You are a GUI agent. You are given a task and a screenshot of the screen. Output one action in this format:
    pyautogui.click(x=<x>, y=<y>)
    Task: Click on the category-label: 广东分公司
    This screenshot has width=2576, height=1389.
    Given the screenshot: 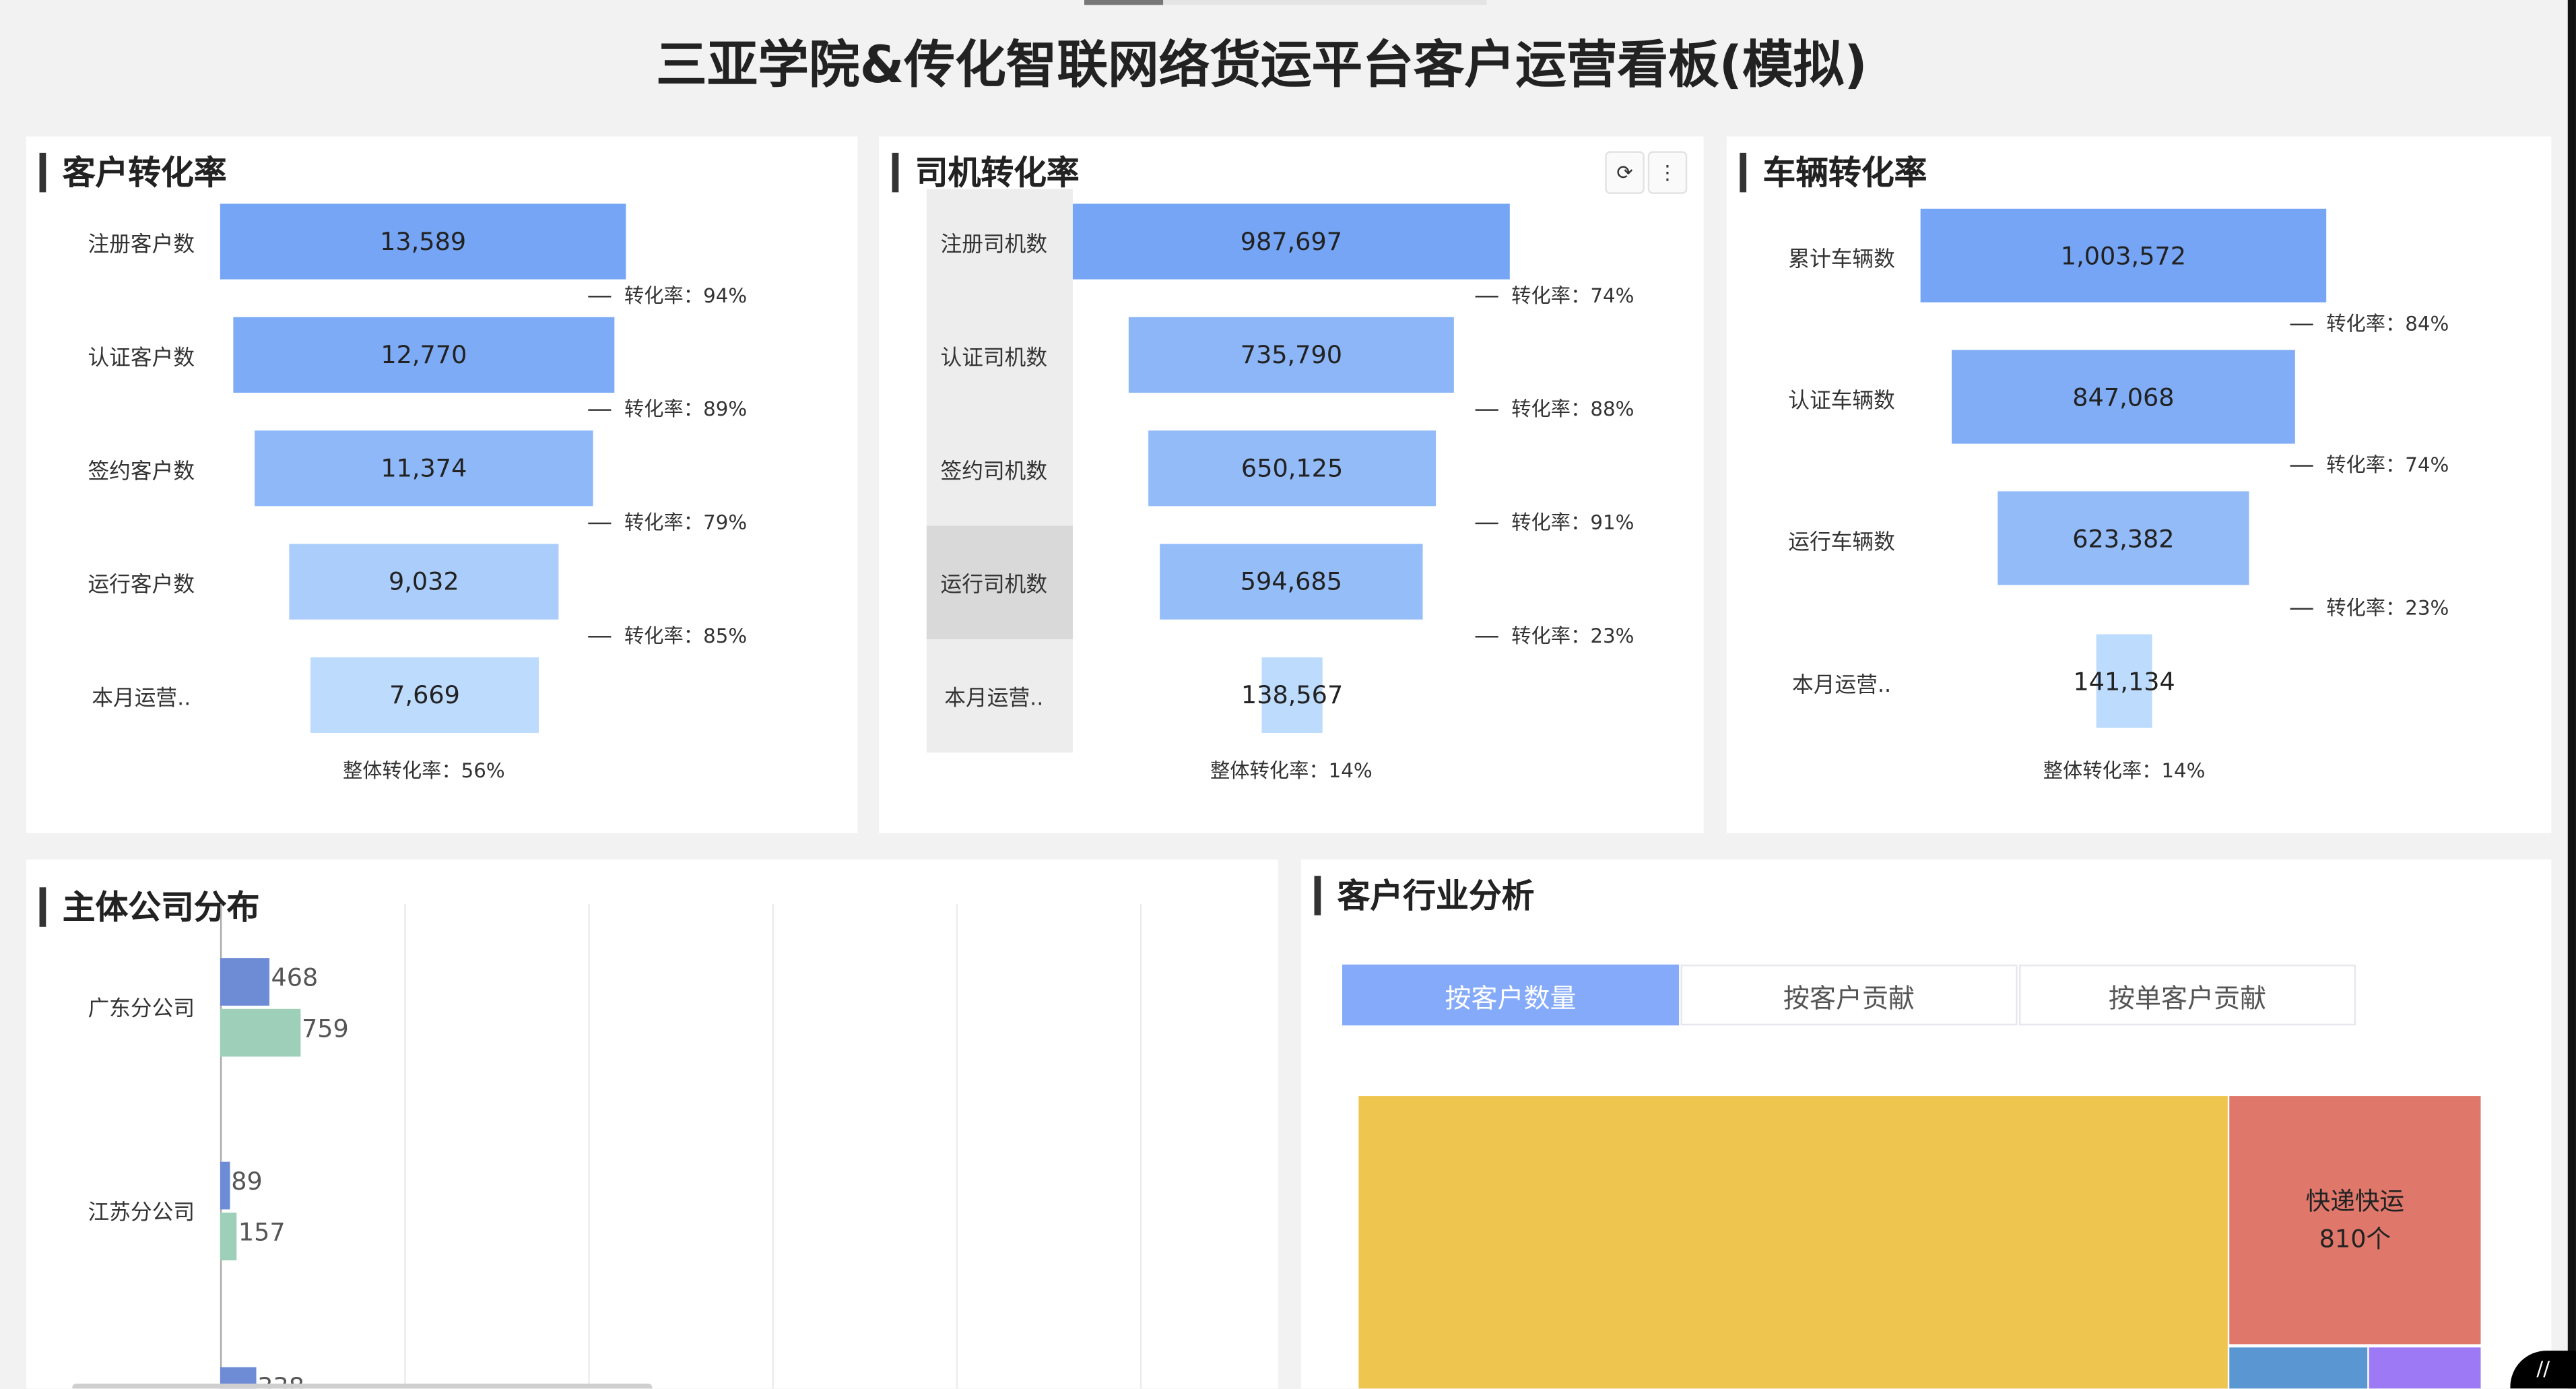 What is the action you would take?
    pyautogui.click(x=141, y=1010)
    